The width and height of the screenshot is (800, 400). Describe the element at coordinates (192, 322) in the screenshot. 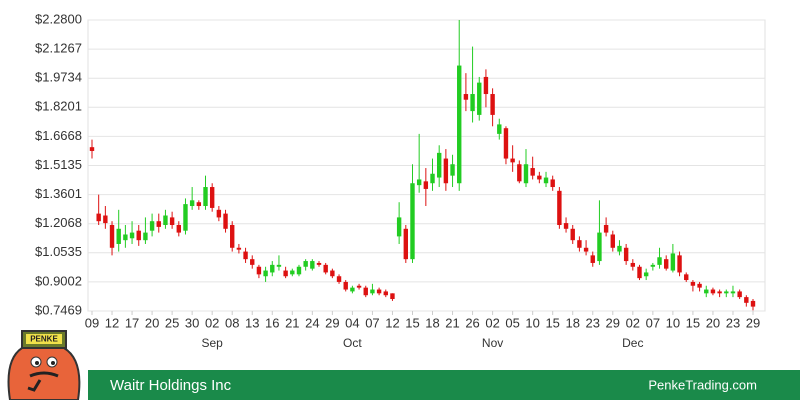

I see `x-tick-label: 30` at that location.